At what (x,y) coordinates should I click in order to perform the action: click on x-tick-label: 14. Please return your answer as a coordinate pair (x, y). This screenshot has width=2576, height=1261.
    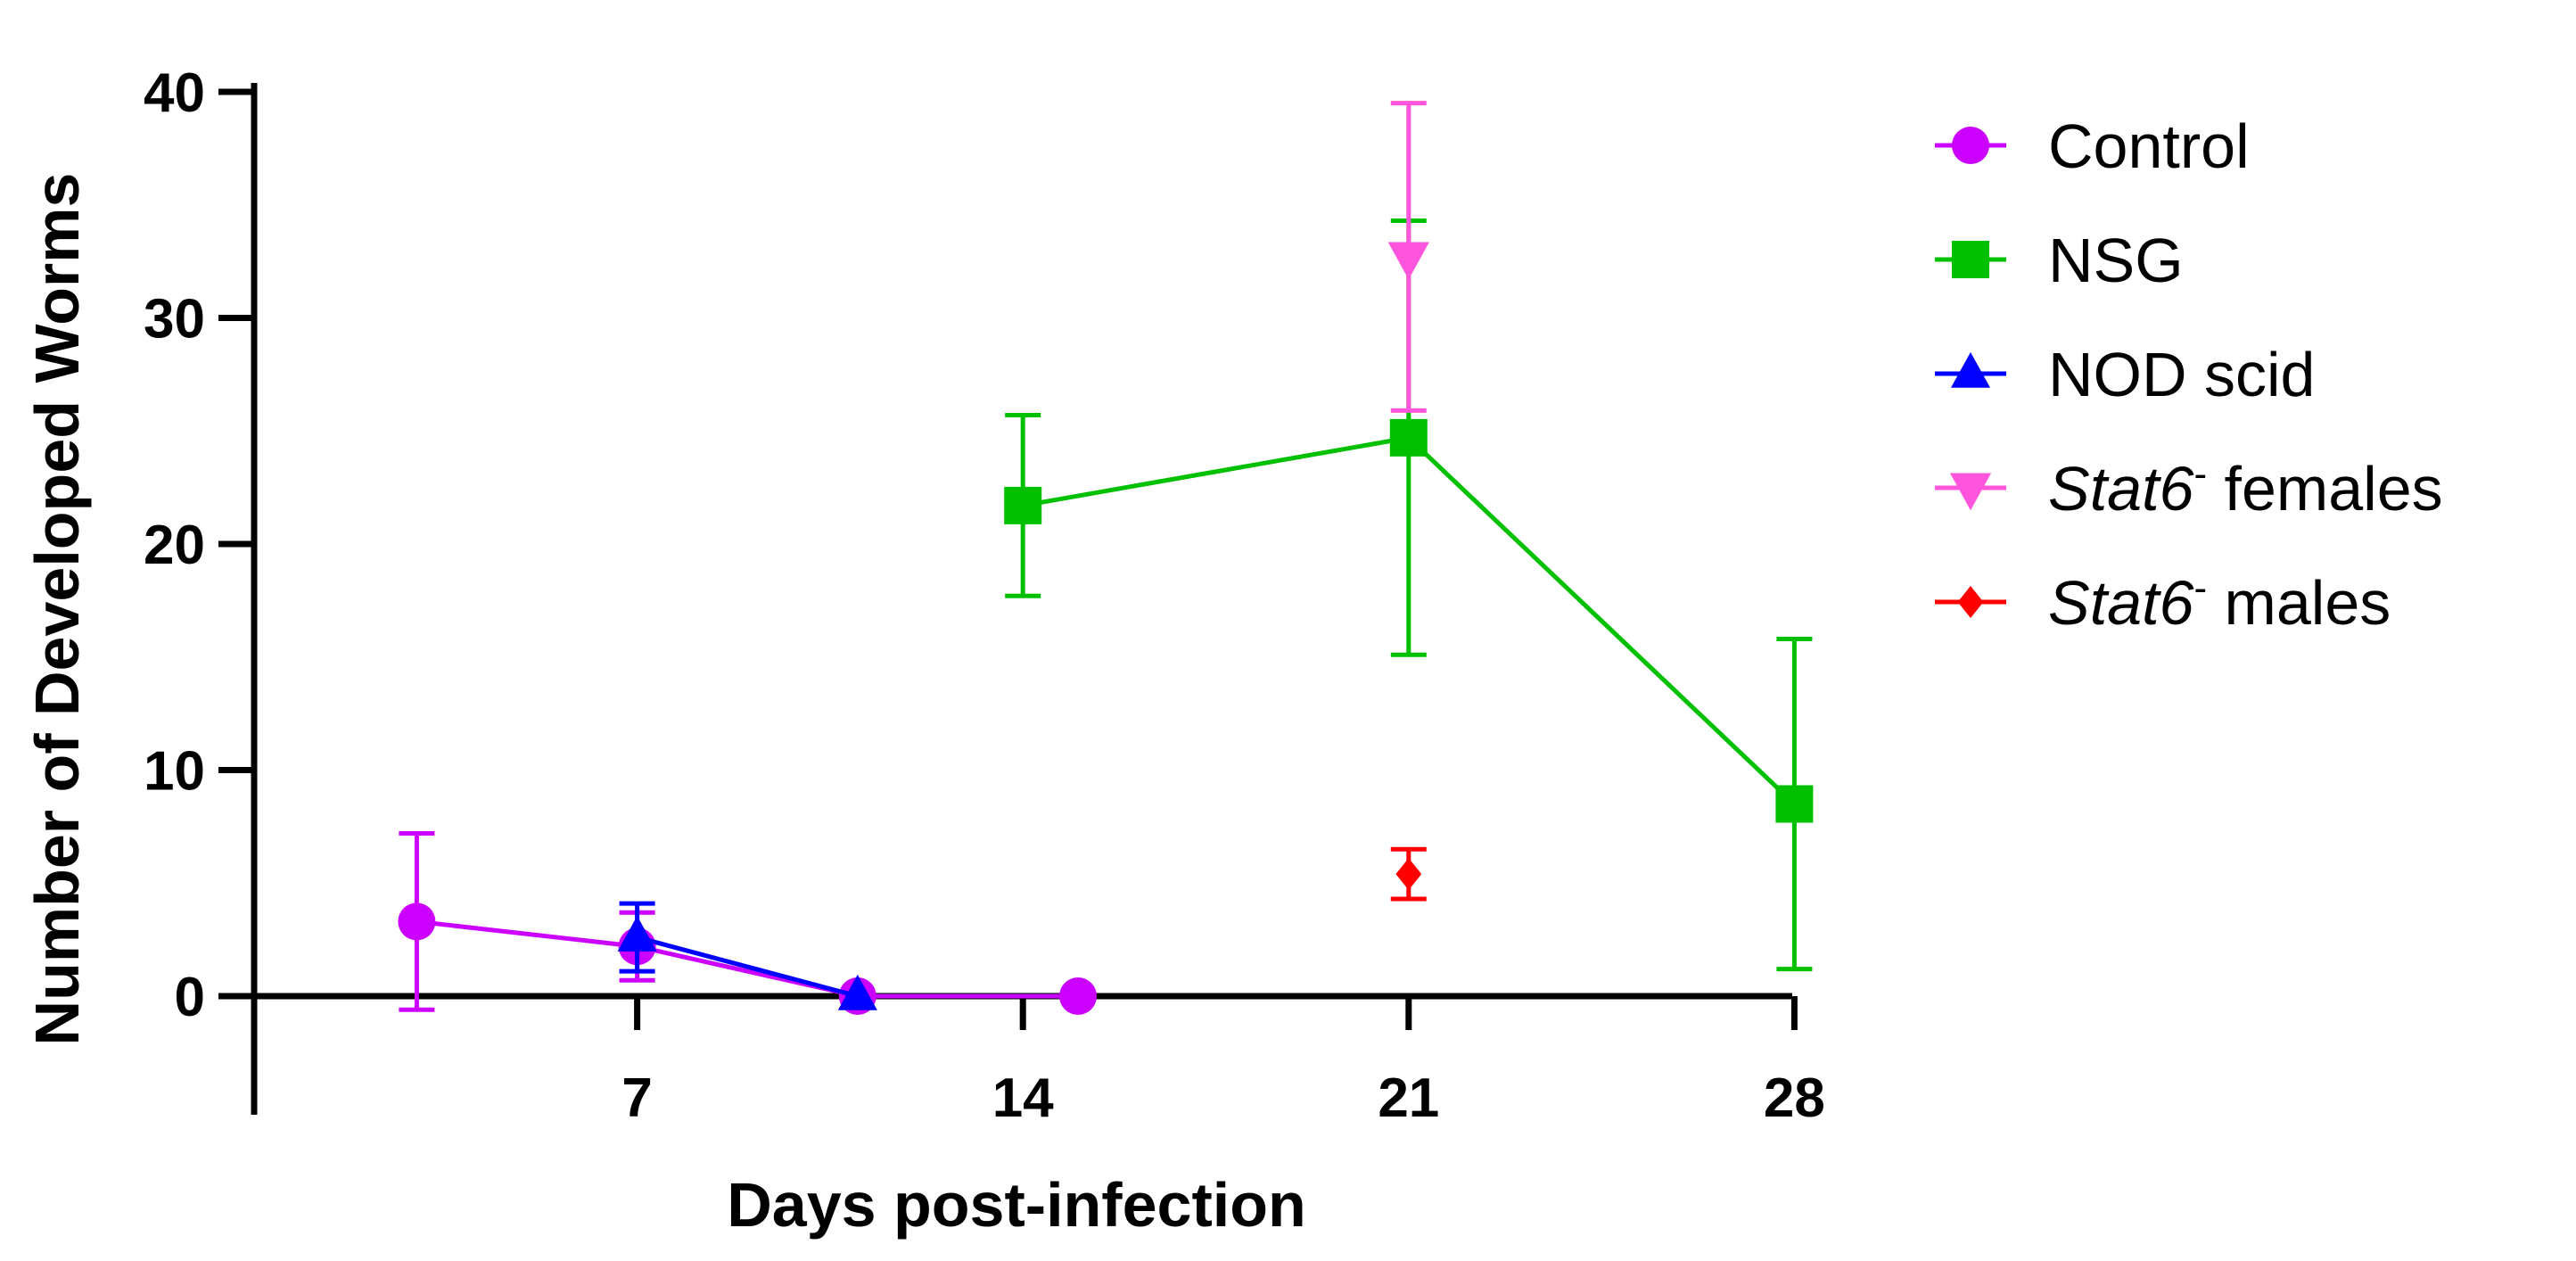
    Looking at the image, I should click on (1023, 1098).